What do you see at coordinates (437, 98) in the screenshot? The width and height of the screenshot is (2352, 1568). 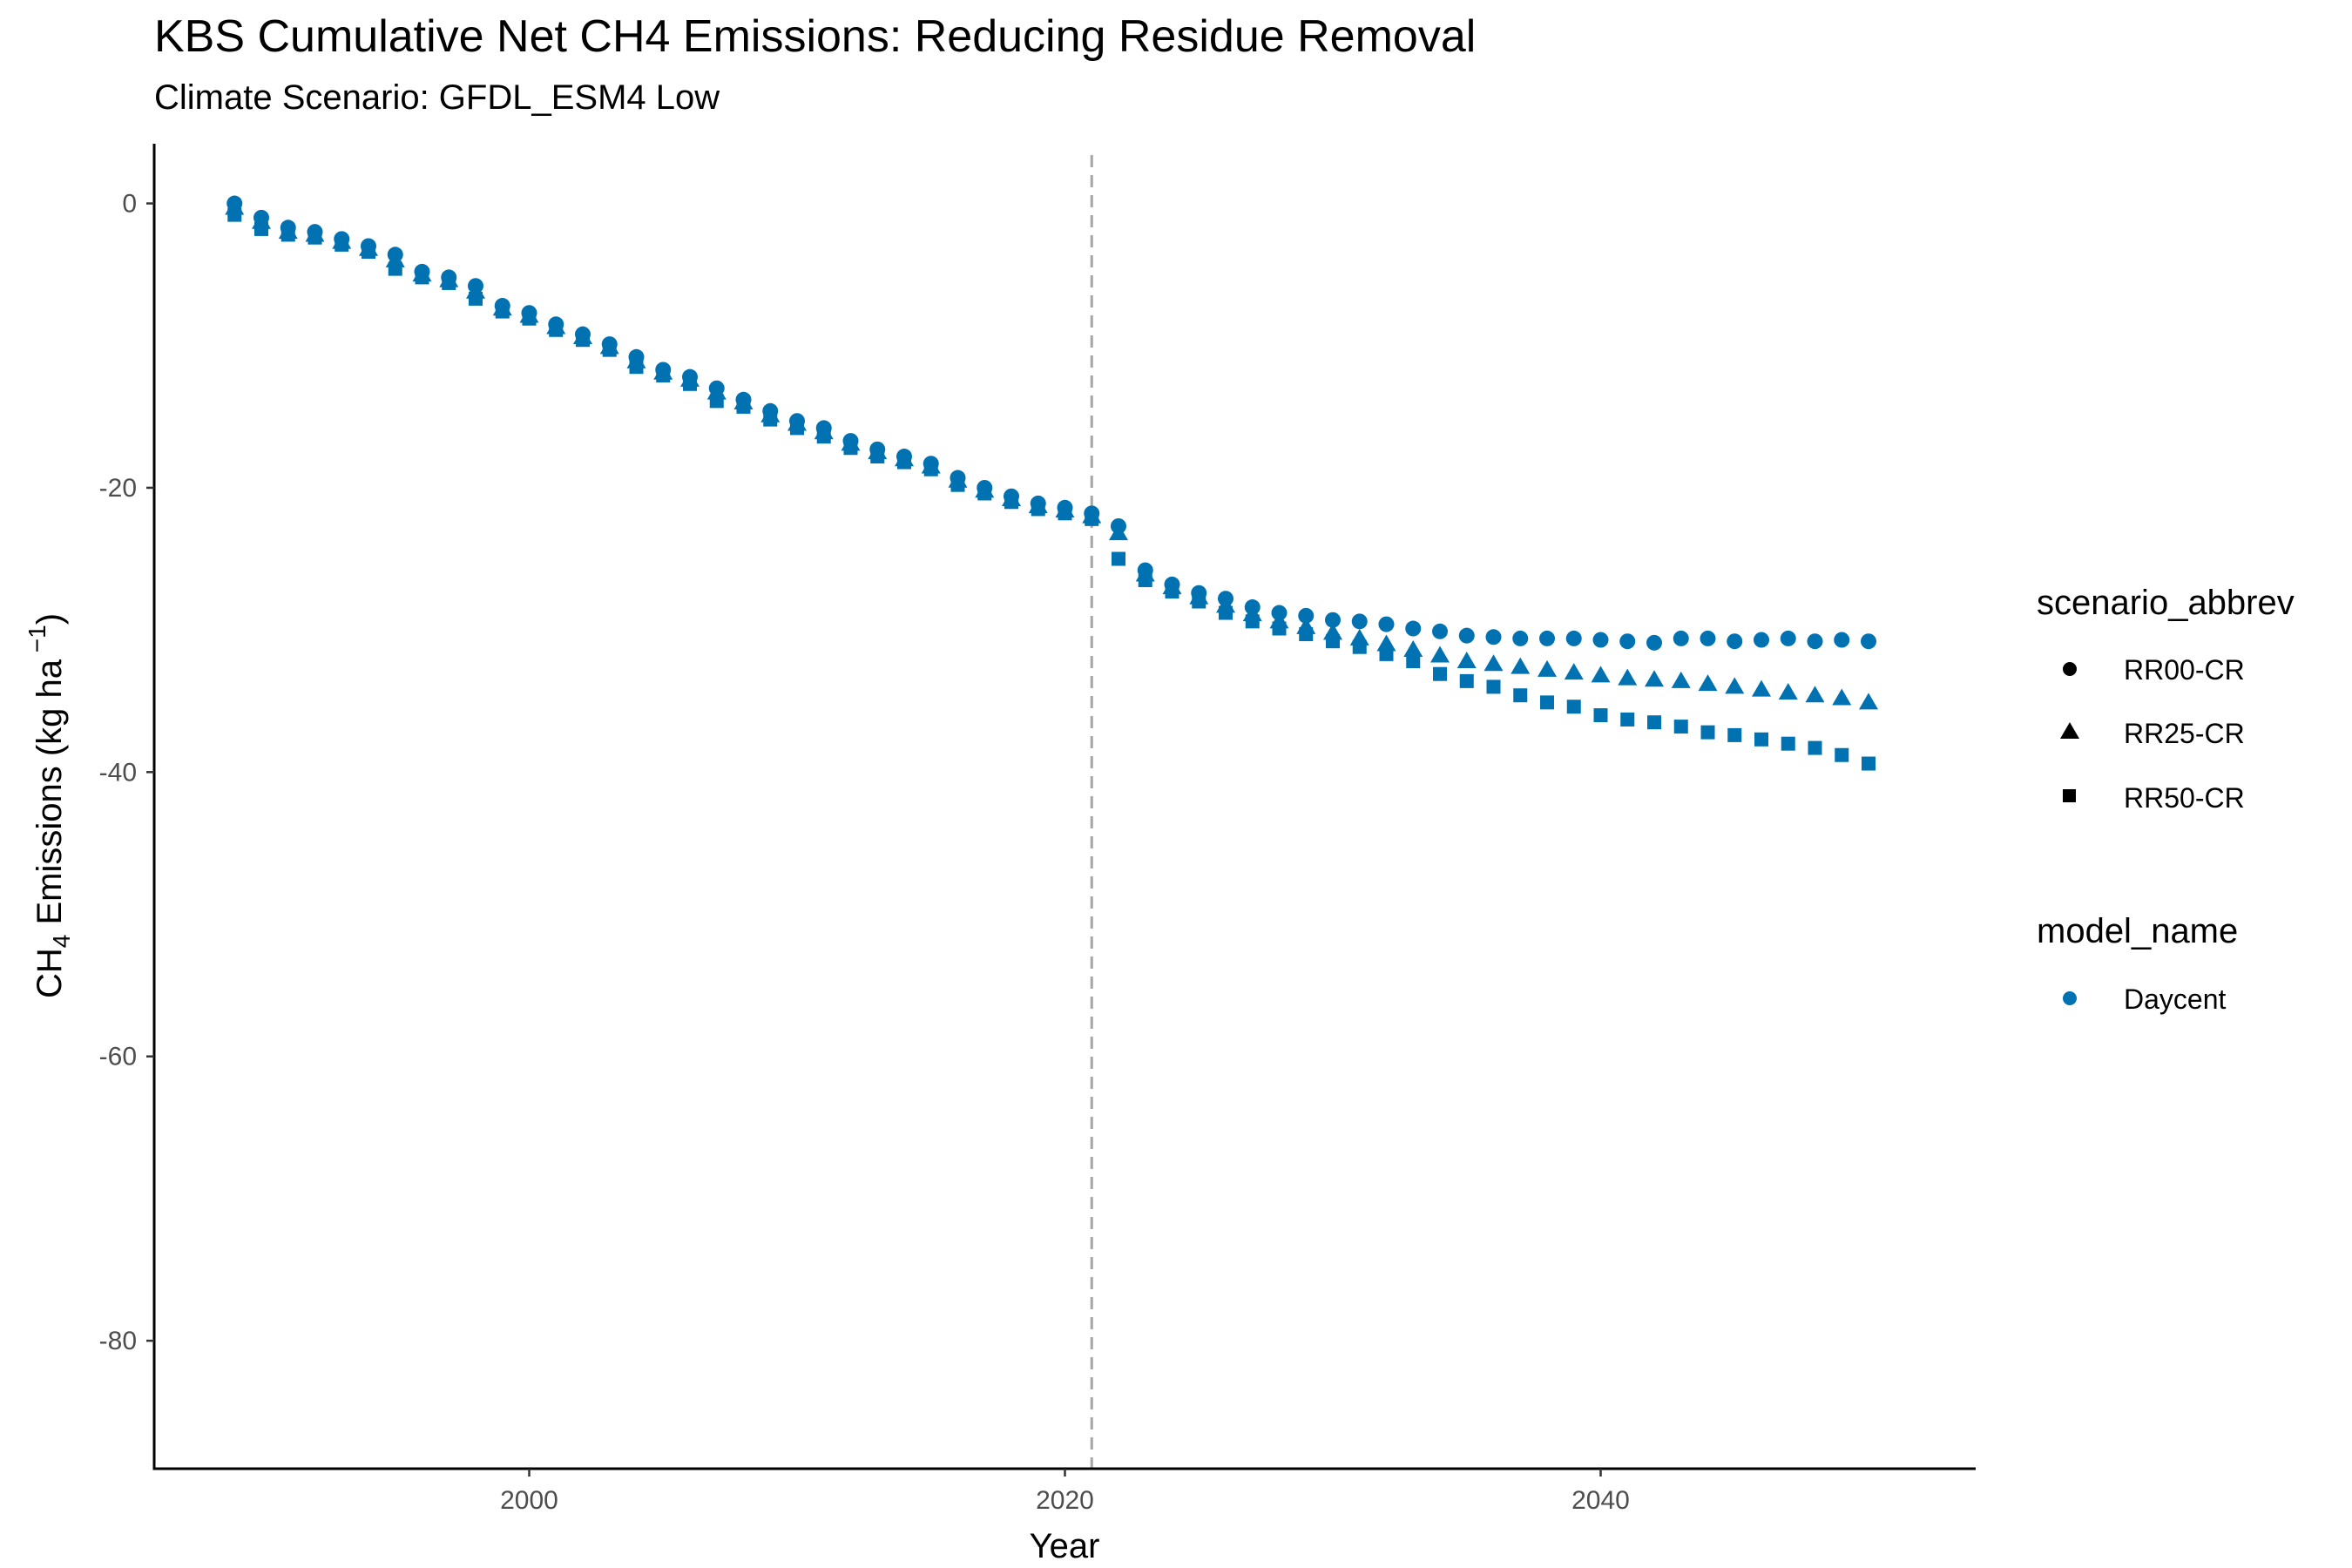 I see `chart-subtitle: Climate Scenario: GFDL_ESM4 Low` at bounding box center [437, 98].